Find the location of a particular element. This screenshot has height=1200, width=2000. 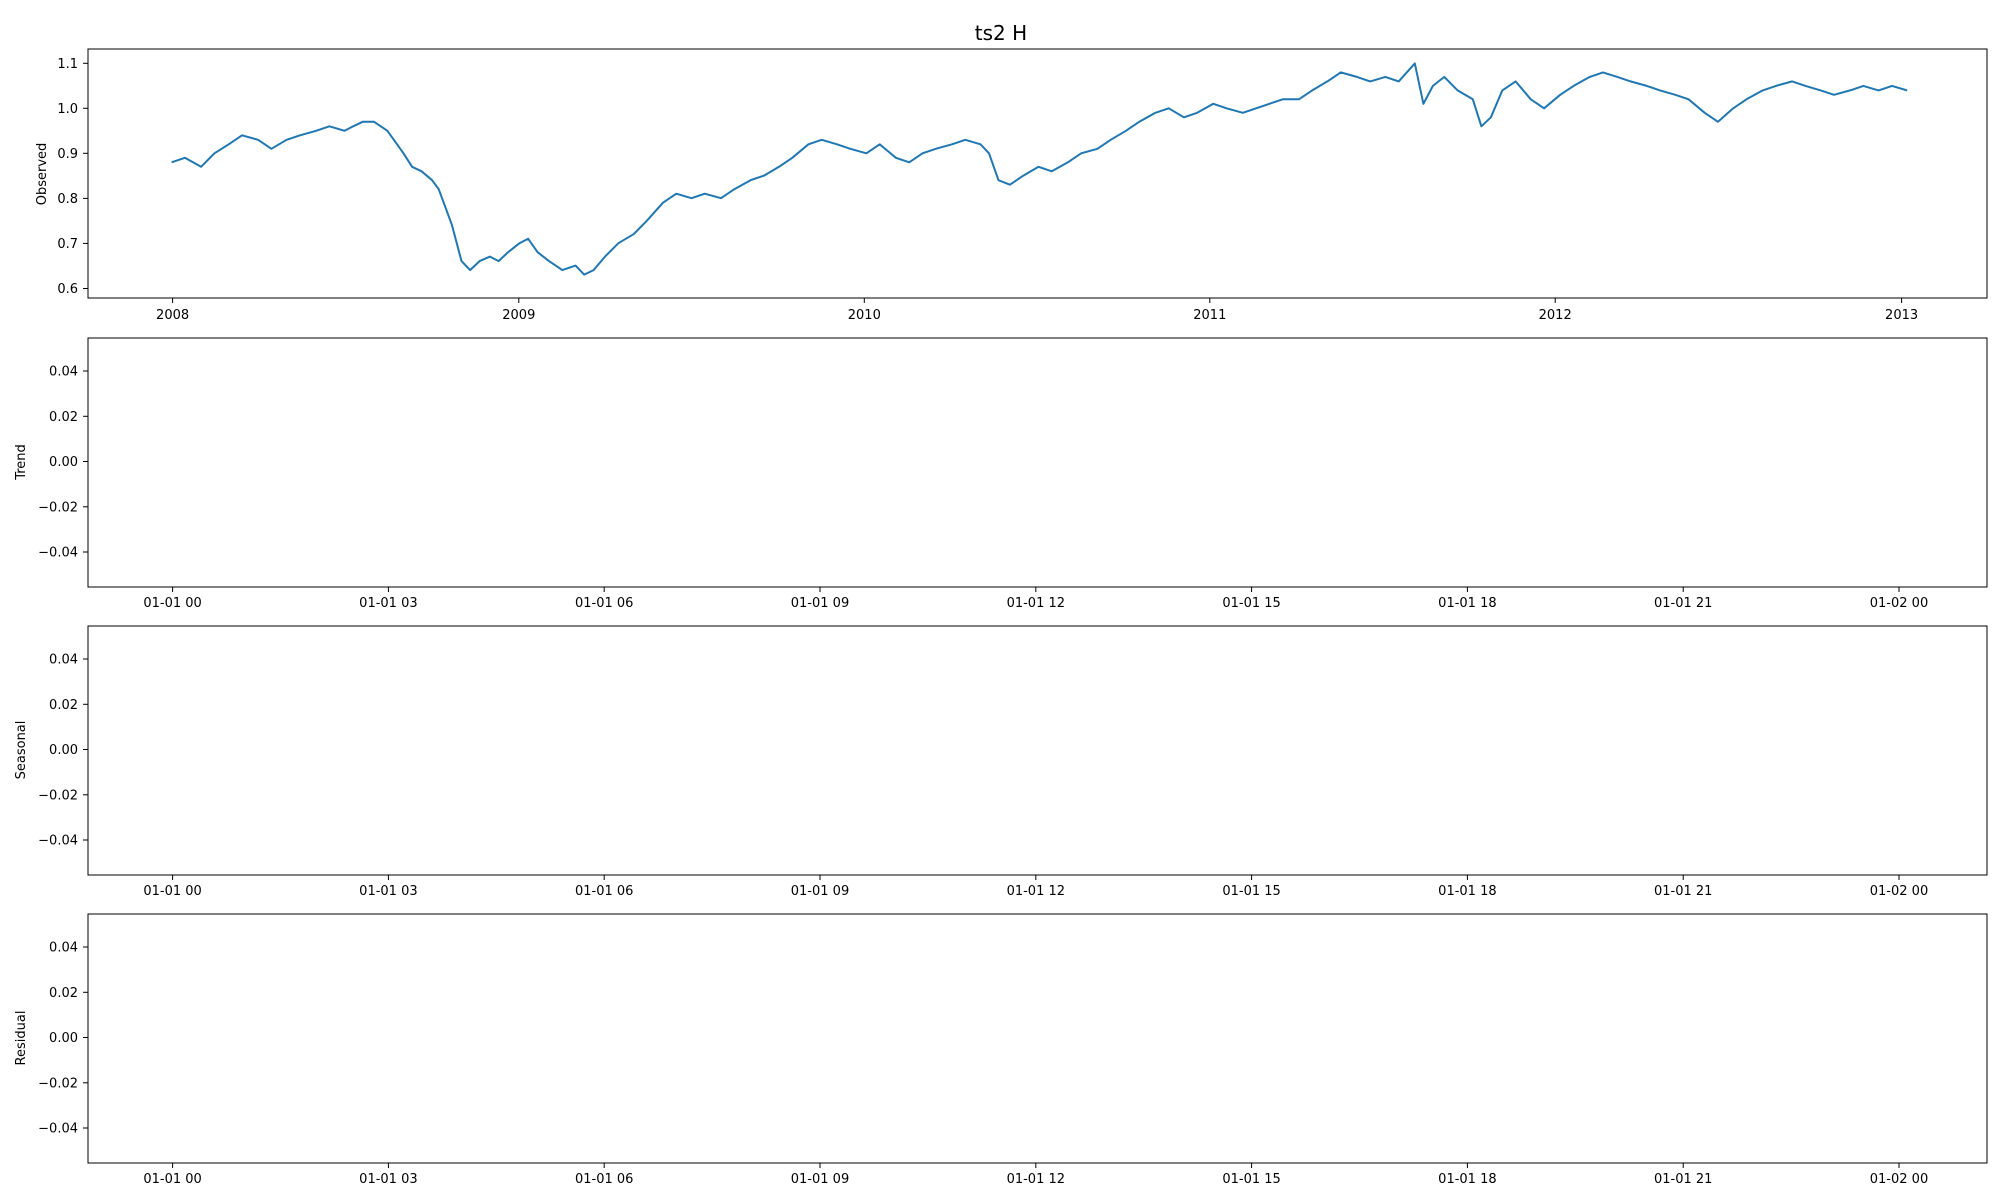

y-tick-label: 1.0 is located at coordinates (67, 109).